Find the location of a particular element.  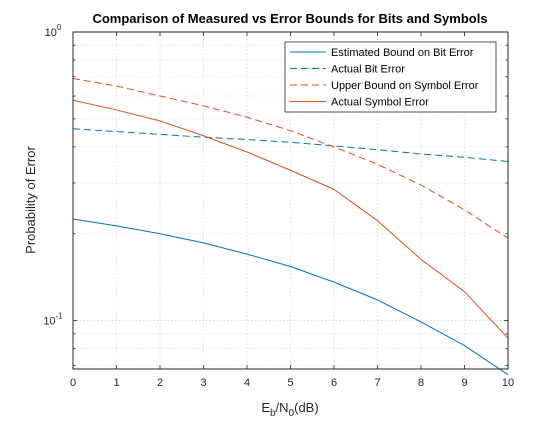

legend-box is located at coordinates (390, 77).